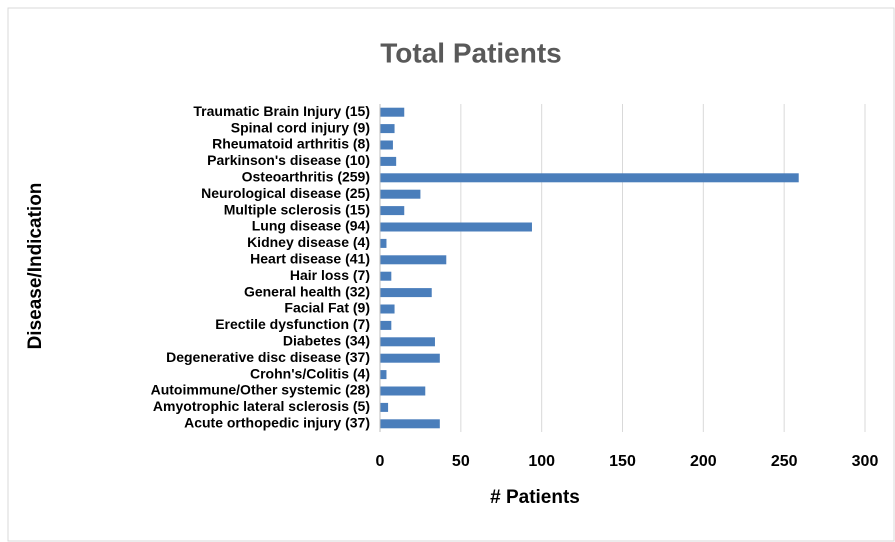 This screenshot has width=895, height=542. Describe the element at coordinates (291, 144) in the screenshot. I see `y-tick-label: Rheumatoid arthritis (8)` at that location.